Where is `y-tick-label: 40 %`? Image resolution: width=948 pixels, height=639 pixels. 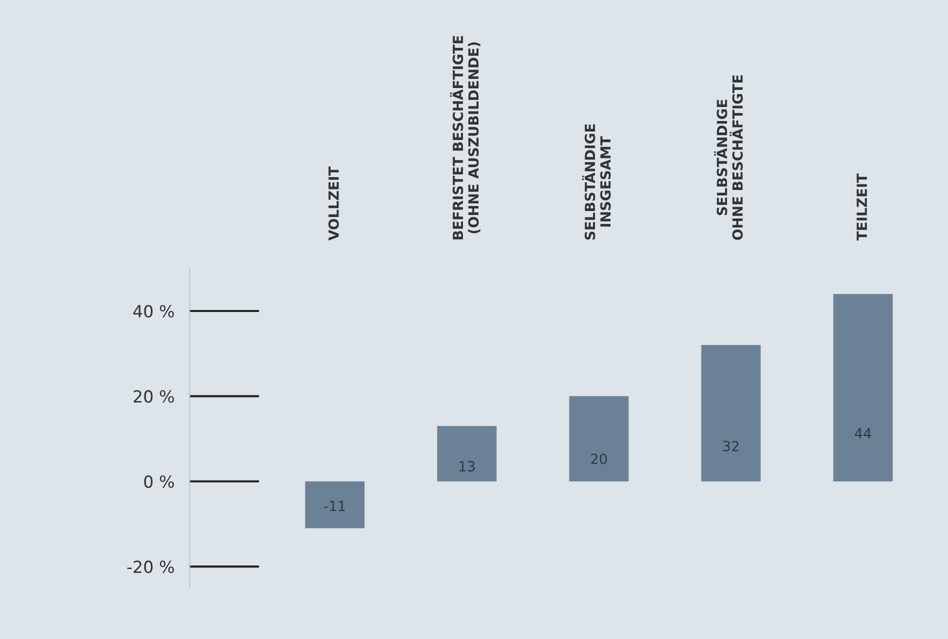
y-tick-label: 40 % is located at coordinates (153, 311).